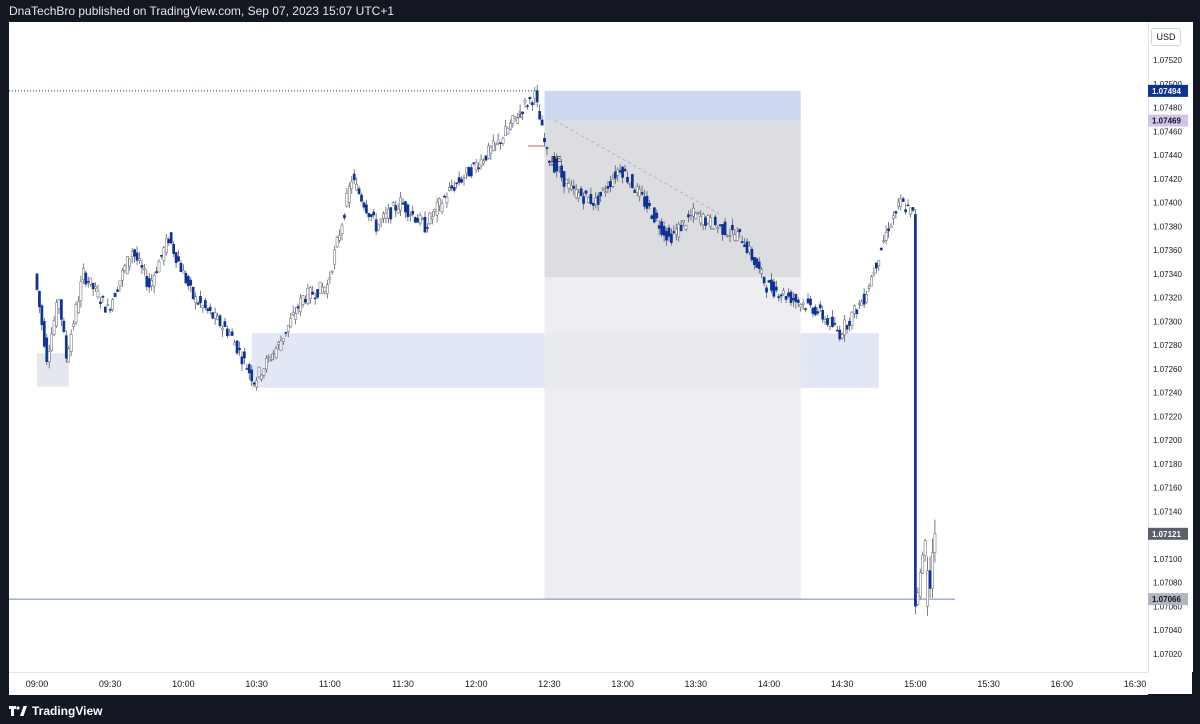 This screenshot has height=724, width=1200. Describe the element at coordinates (520, 115) in the screenshot. I see `x-marker: x` at that location.